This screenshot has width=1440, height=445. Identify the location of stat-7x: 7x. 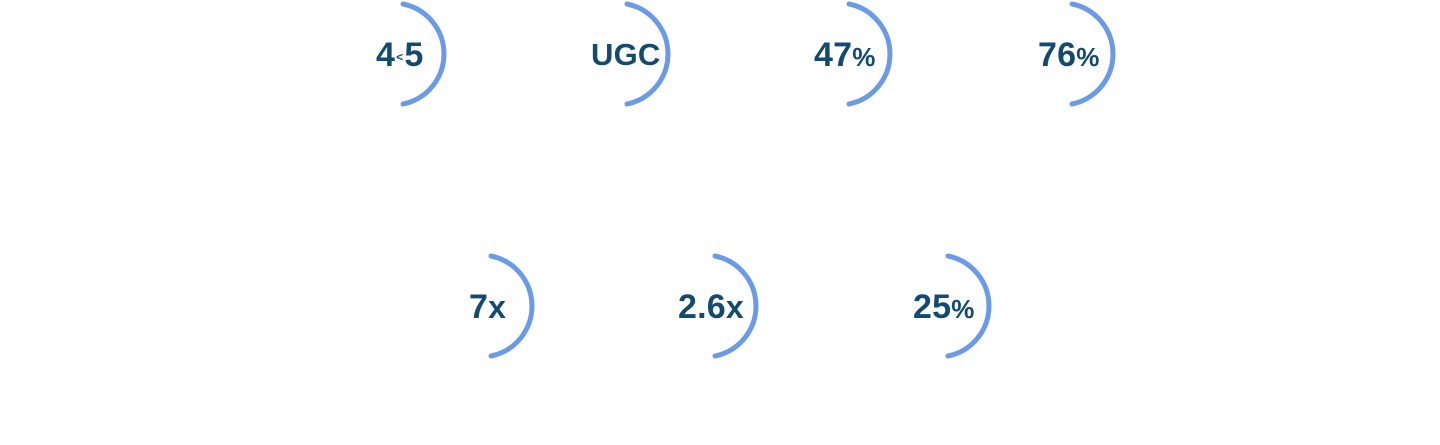
(514, 307).